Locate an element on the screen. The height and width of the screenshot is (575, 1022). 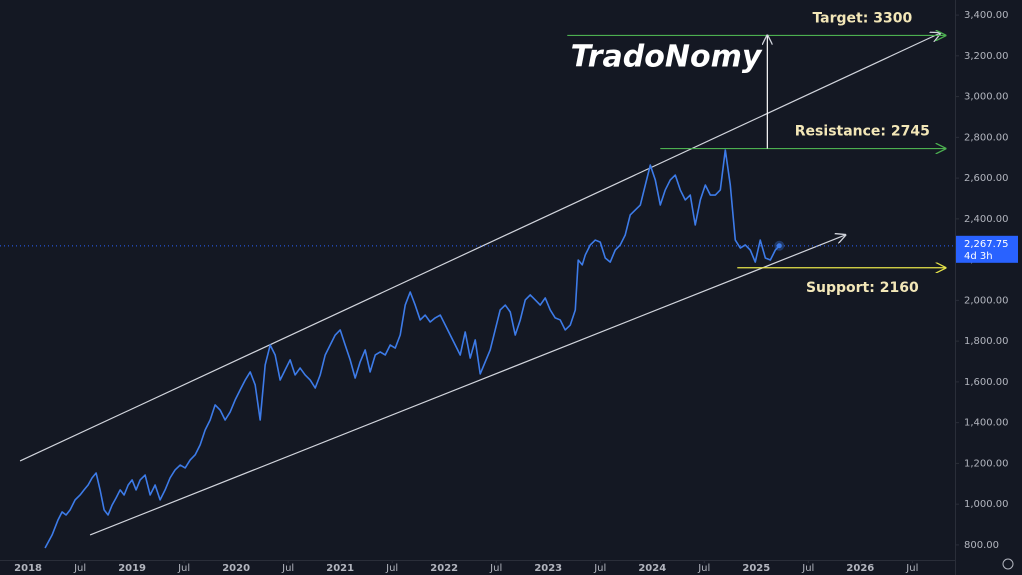
x-tick-label: 2024 is located at coordinates (652, 568).